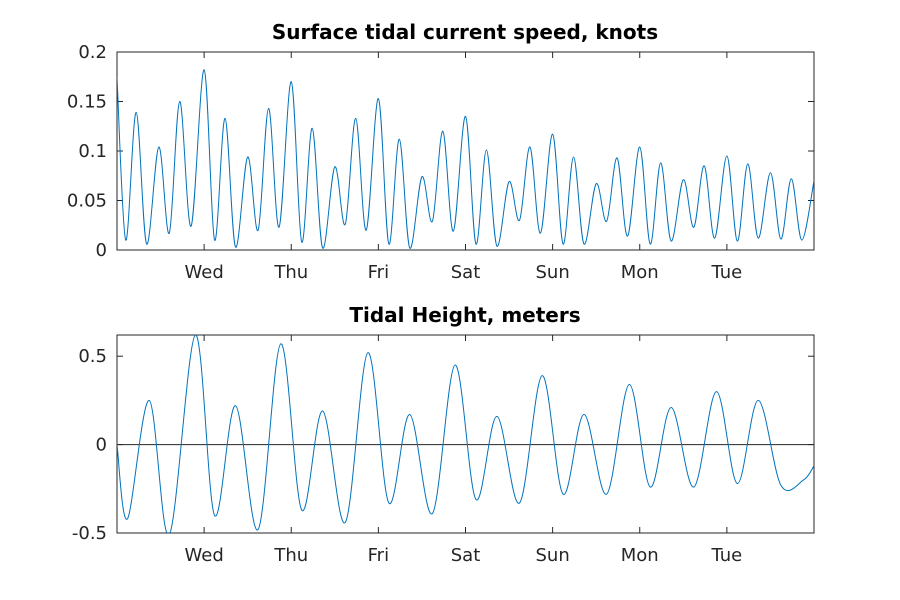 The width and height of the screenshot is (900, 600). Describe the element at coordinates (466, 555) in the screenshot. I see `tidal-height-x-tick-label: Sat` at that location.